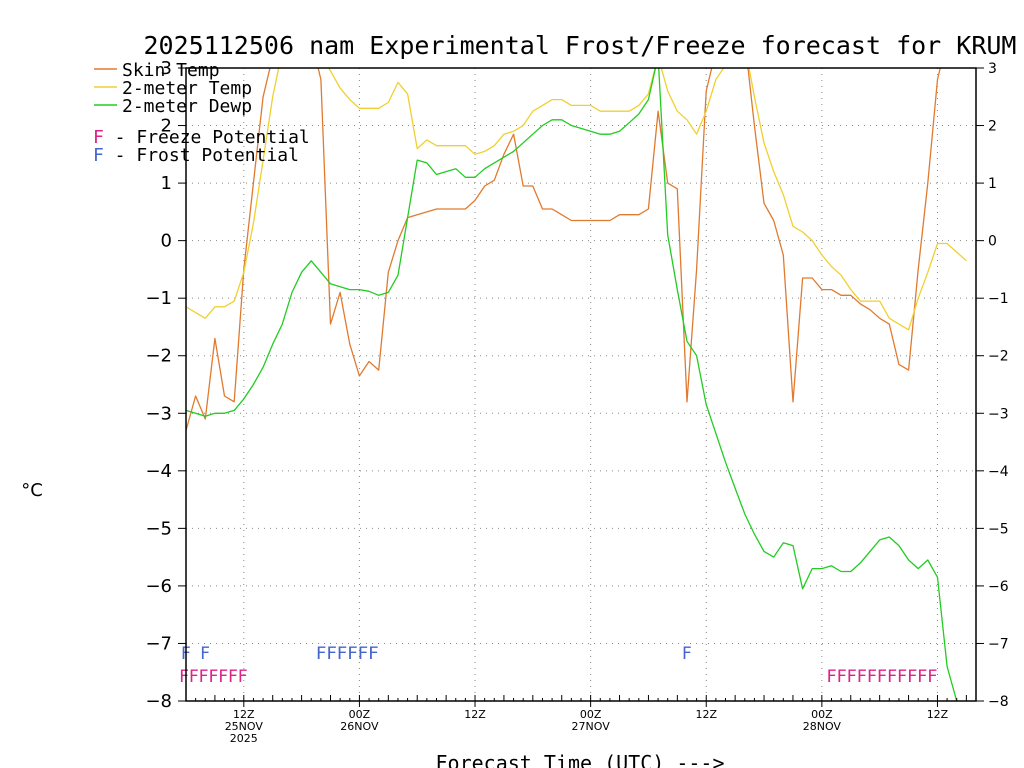 This screenshot has width=1024, height=768. What do you see at coordinates (166, 68) in the screenshot?
I see `y-tick-label: 3` at bounding box center [166, 68].